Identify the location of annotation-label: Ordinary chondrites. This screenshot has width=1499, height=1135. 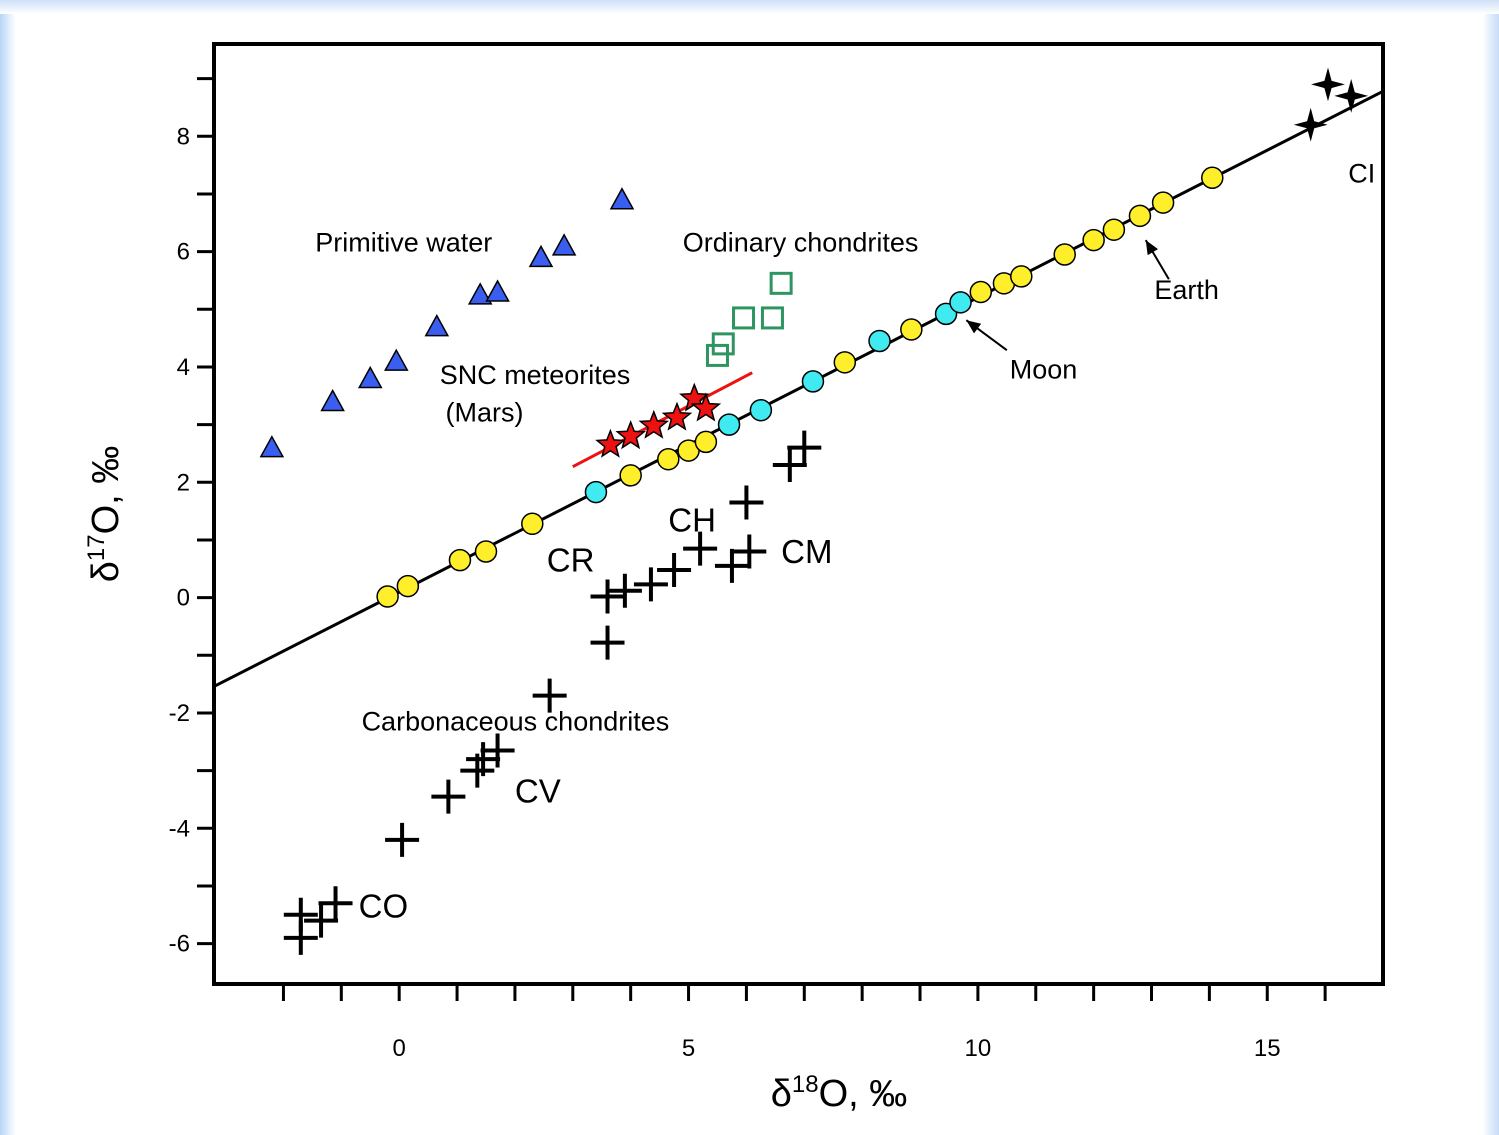
(801, 243).